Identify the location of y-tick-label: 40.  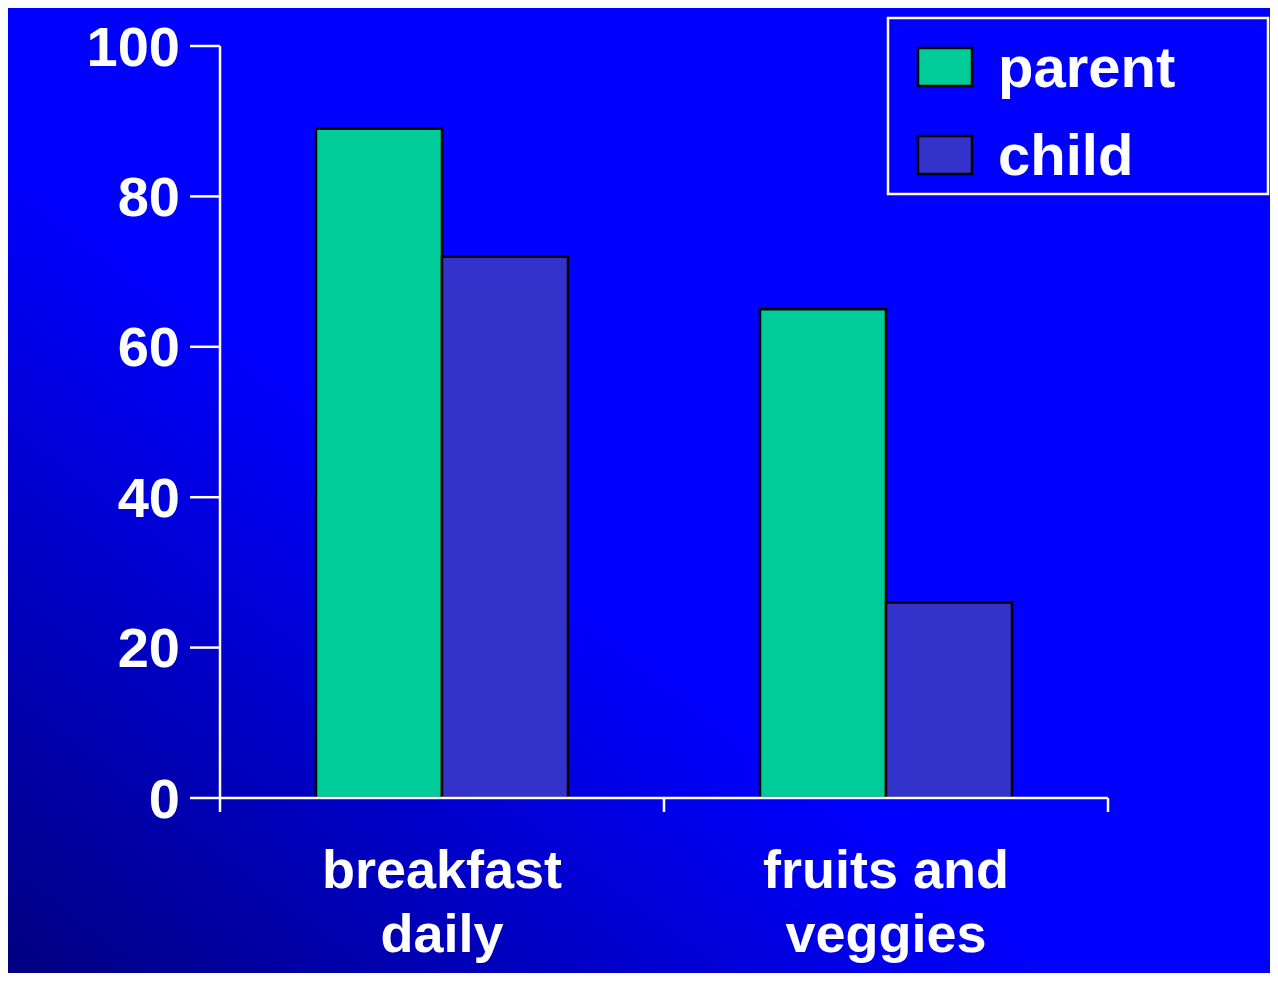
(148, 497).